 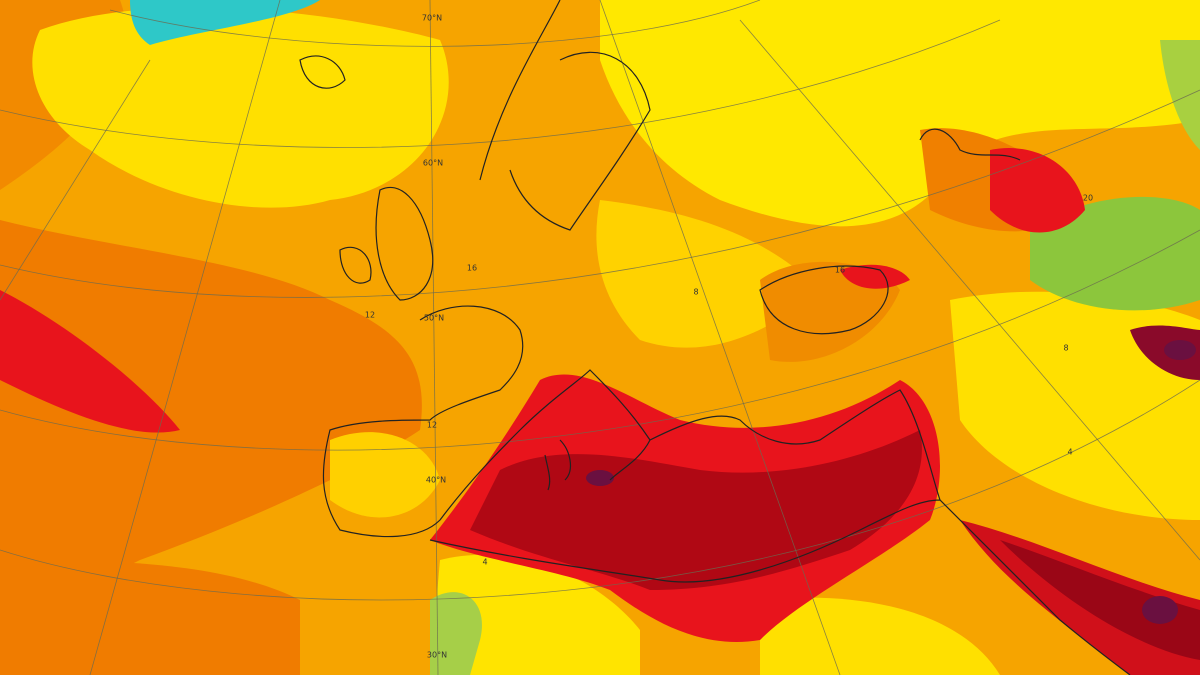 What do you see at coordinates (434, 318) in the screenshot?
I see `latitude-label: 50°N` at bounding box center [434, 318].